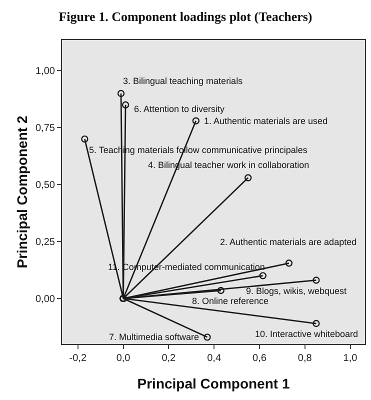 This screenshot has width=371, height=400. Describe the element at coordinates (46, 299) in the screenshot. I see `y-tick-label: 0,00` at that location.